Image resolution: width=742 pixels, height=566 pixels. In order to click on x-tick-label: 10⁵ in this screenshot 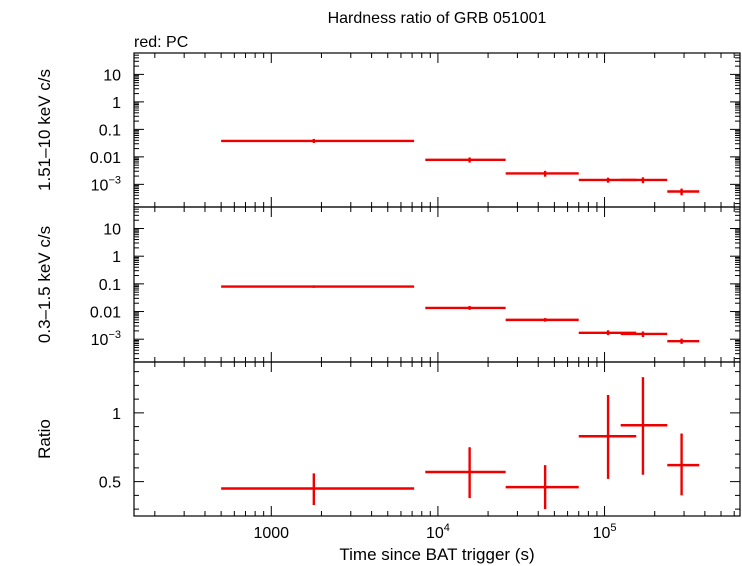, I will do `click(605, 532)`.